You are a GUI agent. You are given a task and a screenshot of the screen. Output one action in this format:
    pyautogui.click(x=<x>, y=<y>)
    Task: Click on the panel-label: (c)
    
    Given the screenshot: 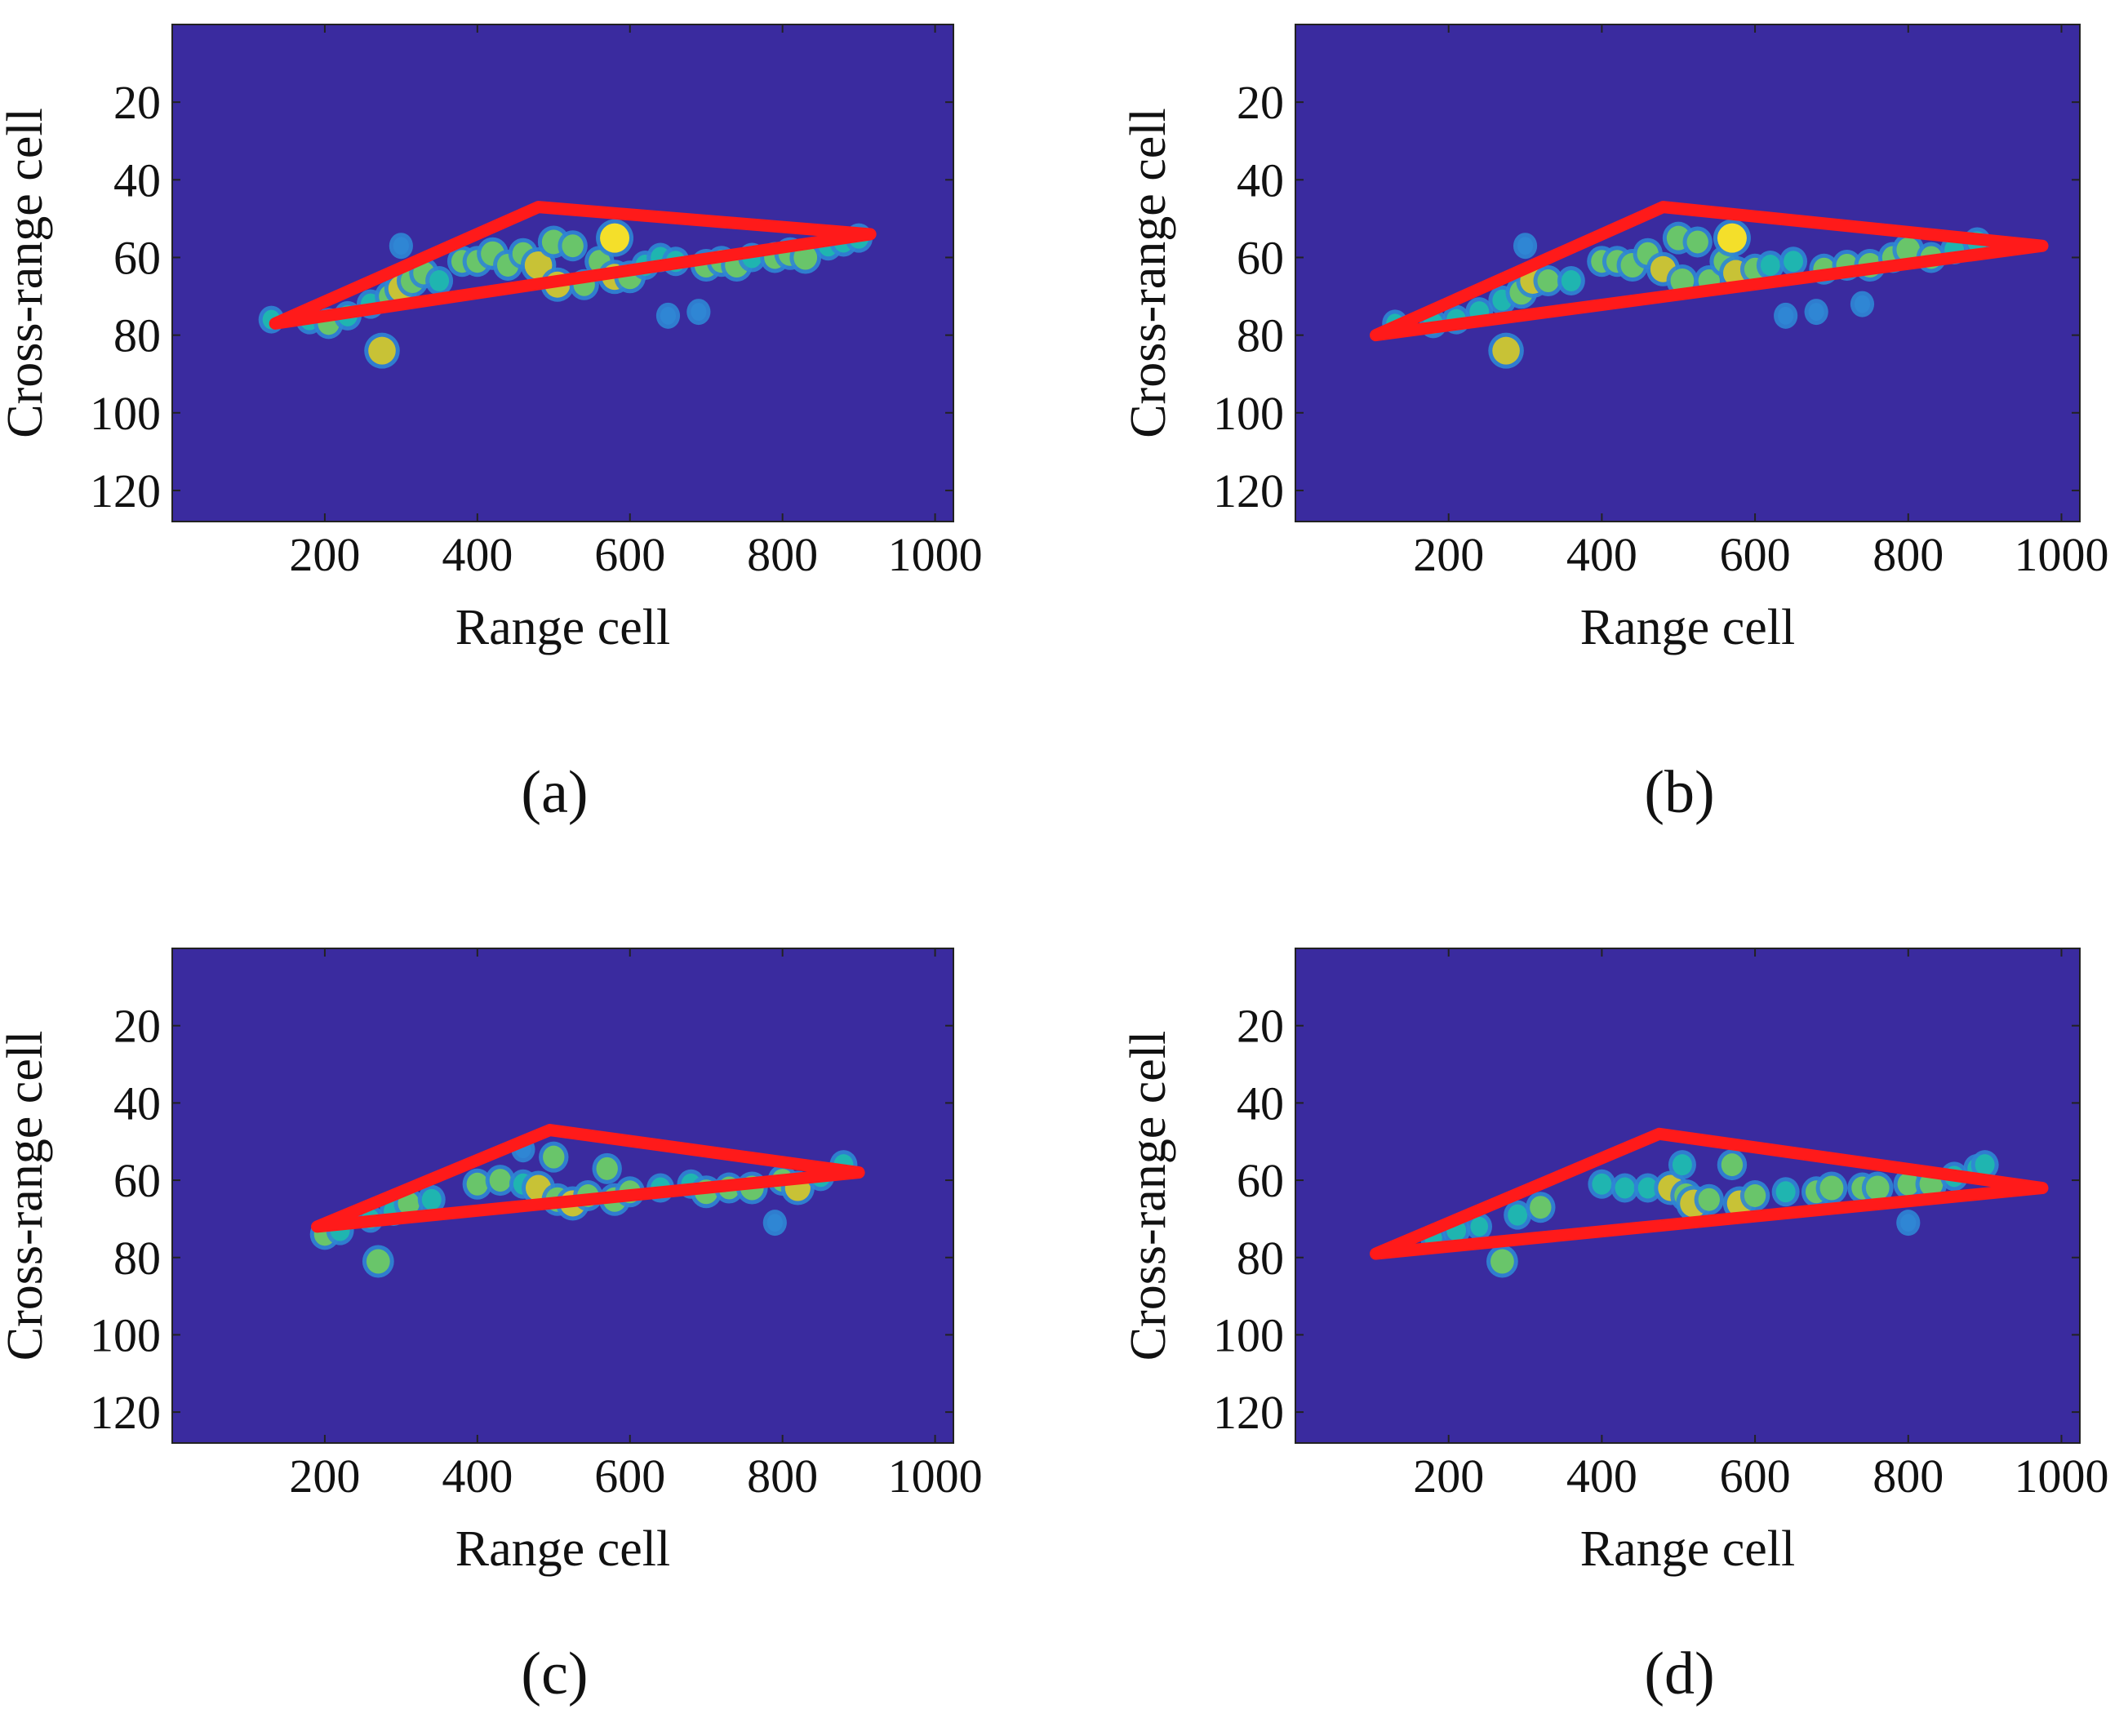 What is the action you would take?
    pyautogui.click(x=555, y=1674)
    